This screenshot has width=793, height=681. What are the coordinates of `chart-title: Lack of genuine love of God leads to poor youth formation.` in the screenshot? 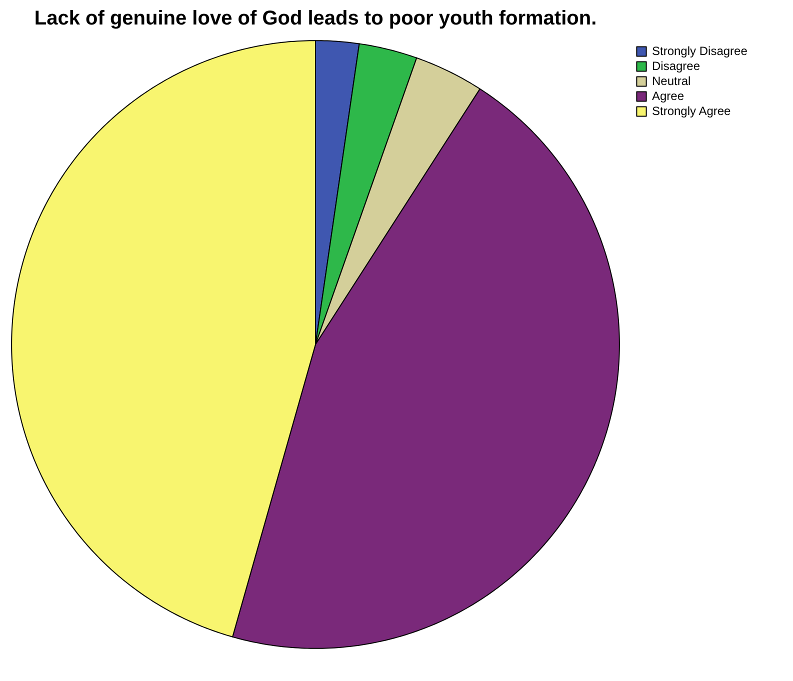 It's located at (315, 19).